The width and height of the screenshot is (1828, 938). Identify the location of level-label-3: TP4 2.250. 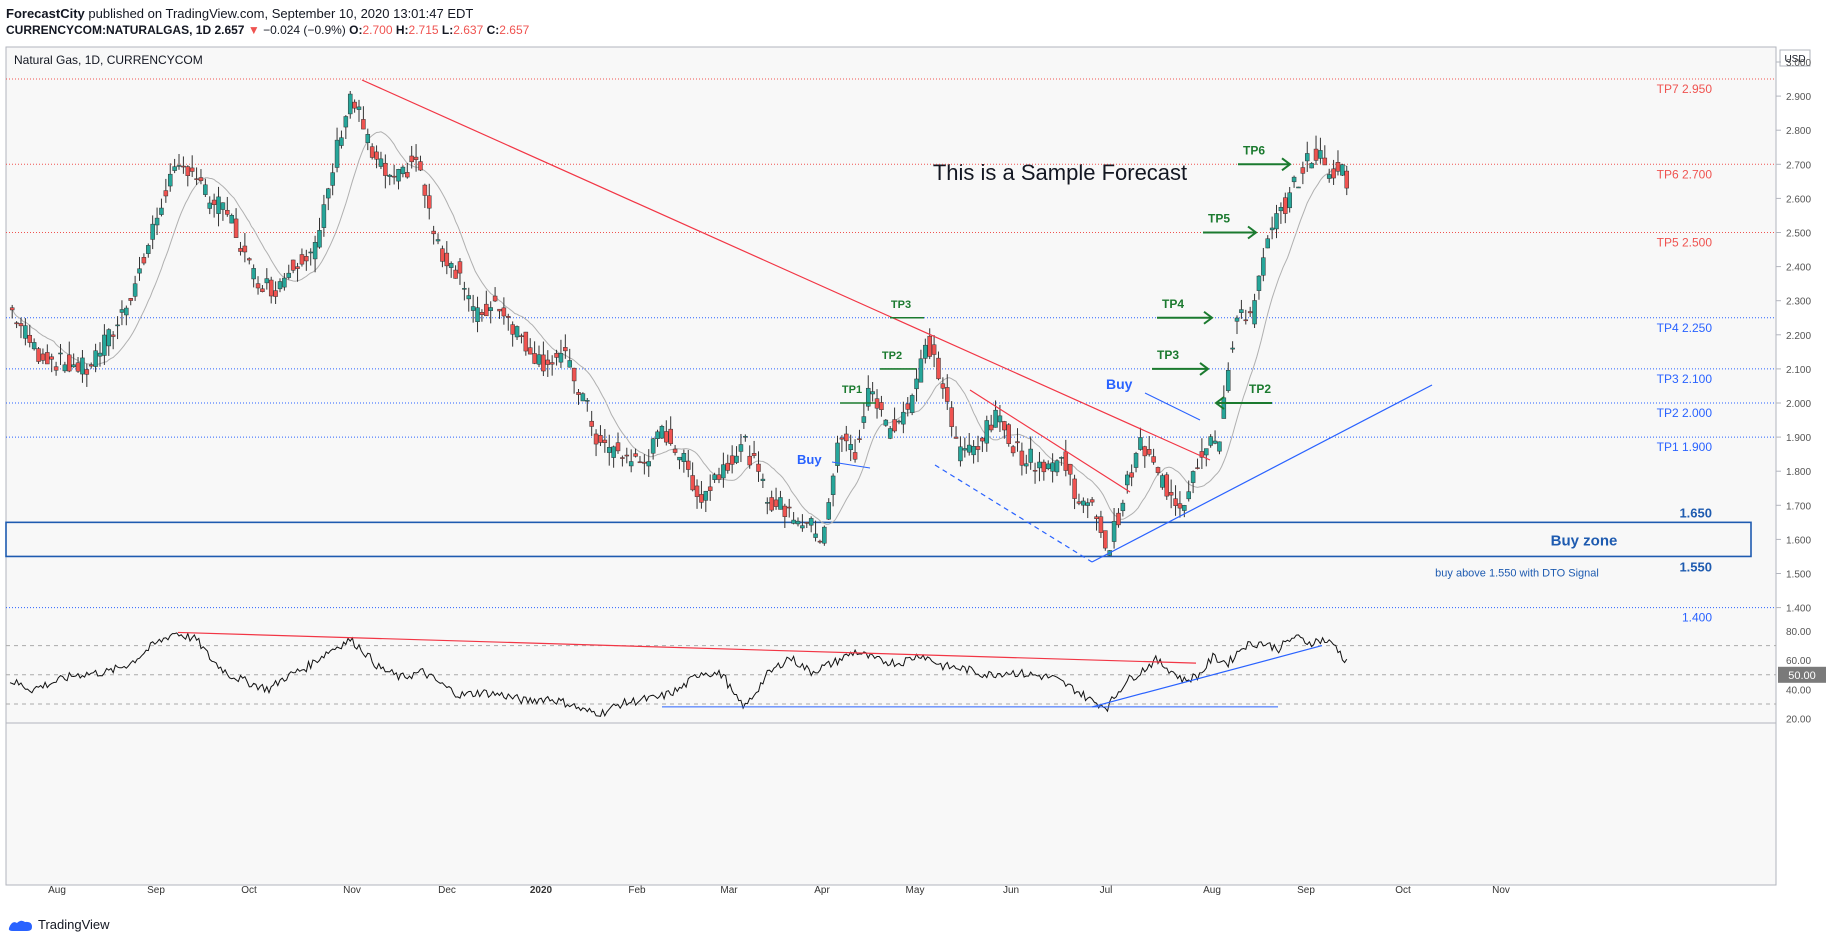
(1685, 328).